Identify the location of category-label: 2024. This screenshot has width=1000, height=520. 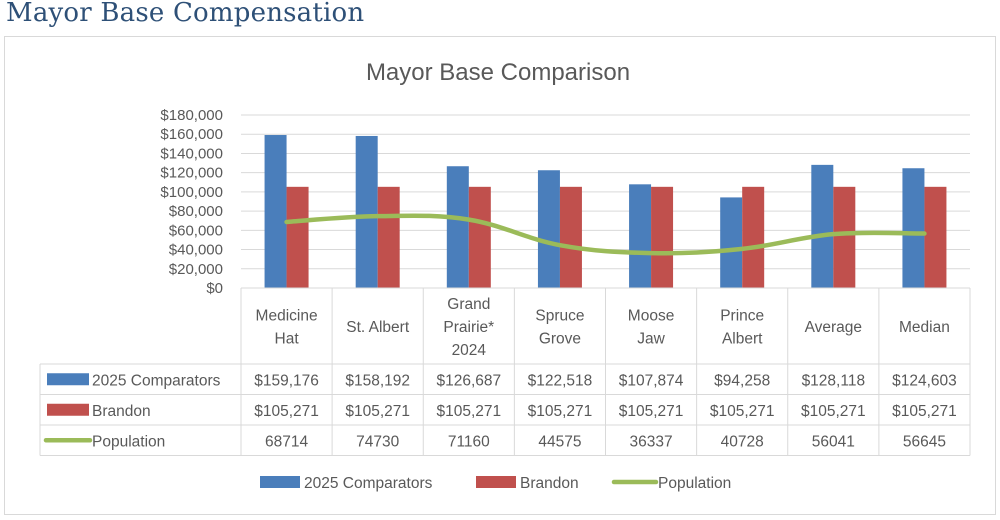
(469, 350).